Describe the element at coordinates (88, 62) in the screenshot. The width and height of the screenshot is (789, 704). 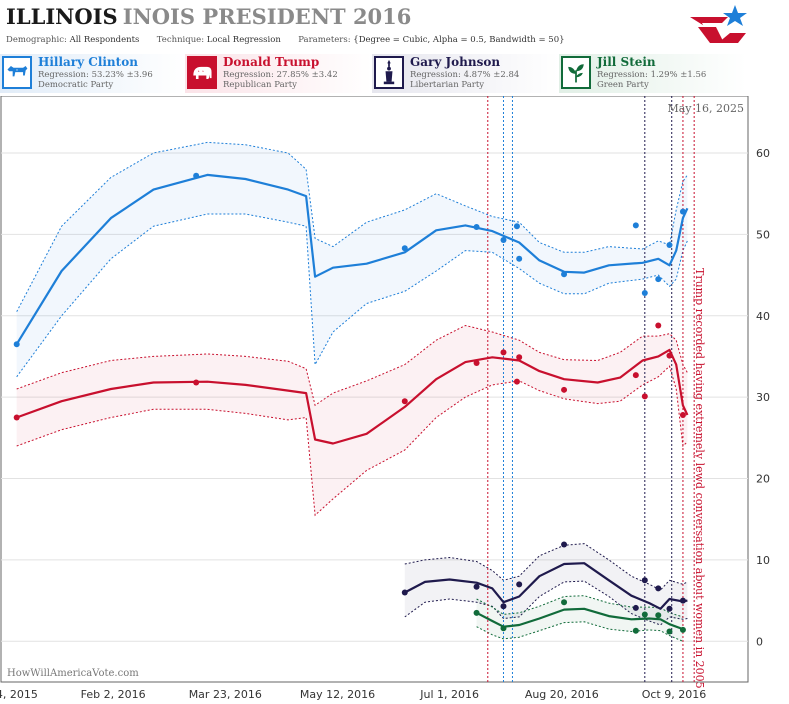
I see `candidate-name: Hillary Clinton` at that location.